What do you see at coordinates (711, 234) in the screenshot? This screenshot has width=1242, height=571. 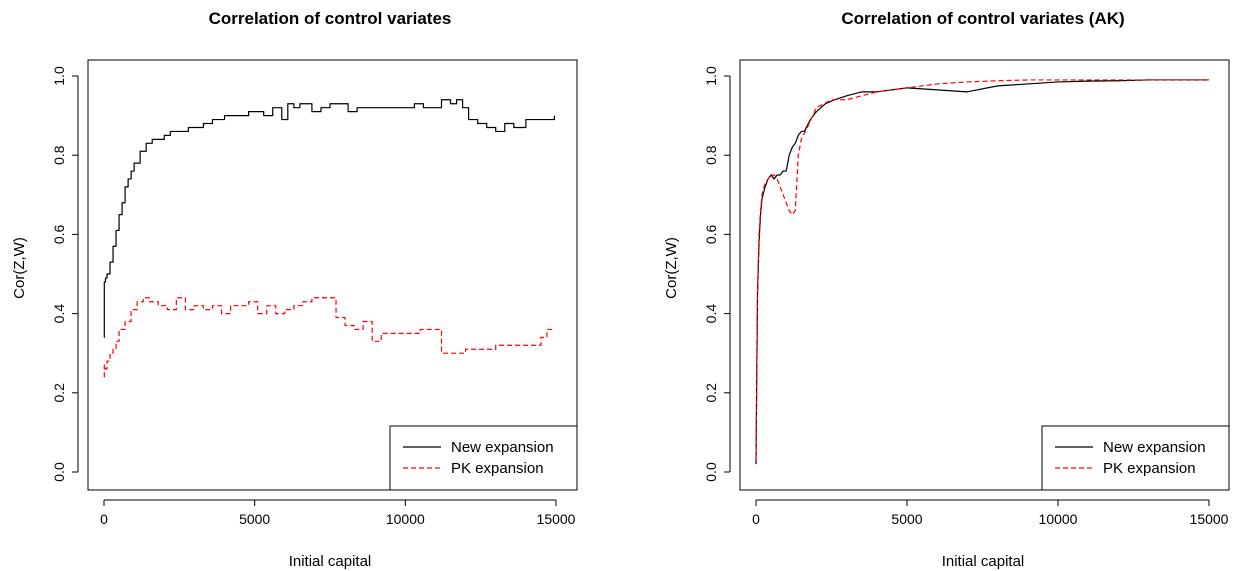 I see `chart-right-y-tick-label: 0.6` at bounding box center [711, 234].